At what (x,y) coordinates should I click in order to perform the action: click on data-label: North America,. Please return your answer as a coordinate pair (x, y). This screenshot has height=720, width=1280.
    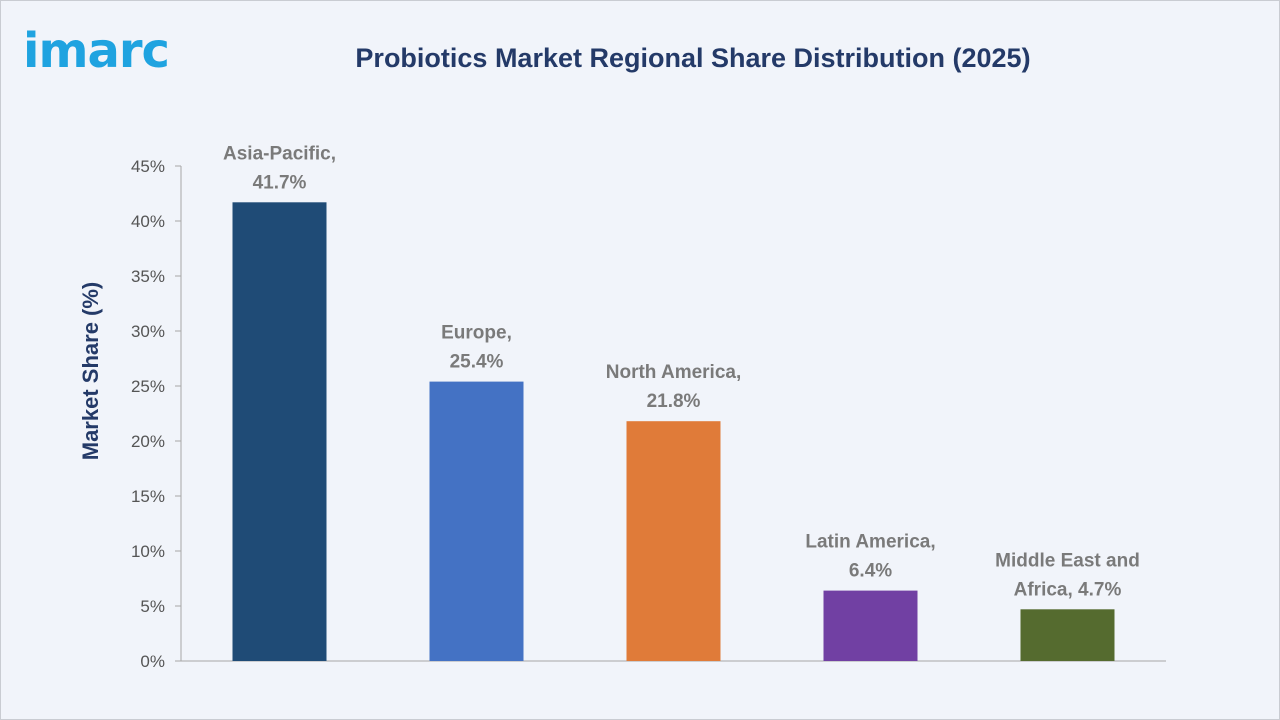
    Looking at the image, I should click on (674, 372).